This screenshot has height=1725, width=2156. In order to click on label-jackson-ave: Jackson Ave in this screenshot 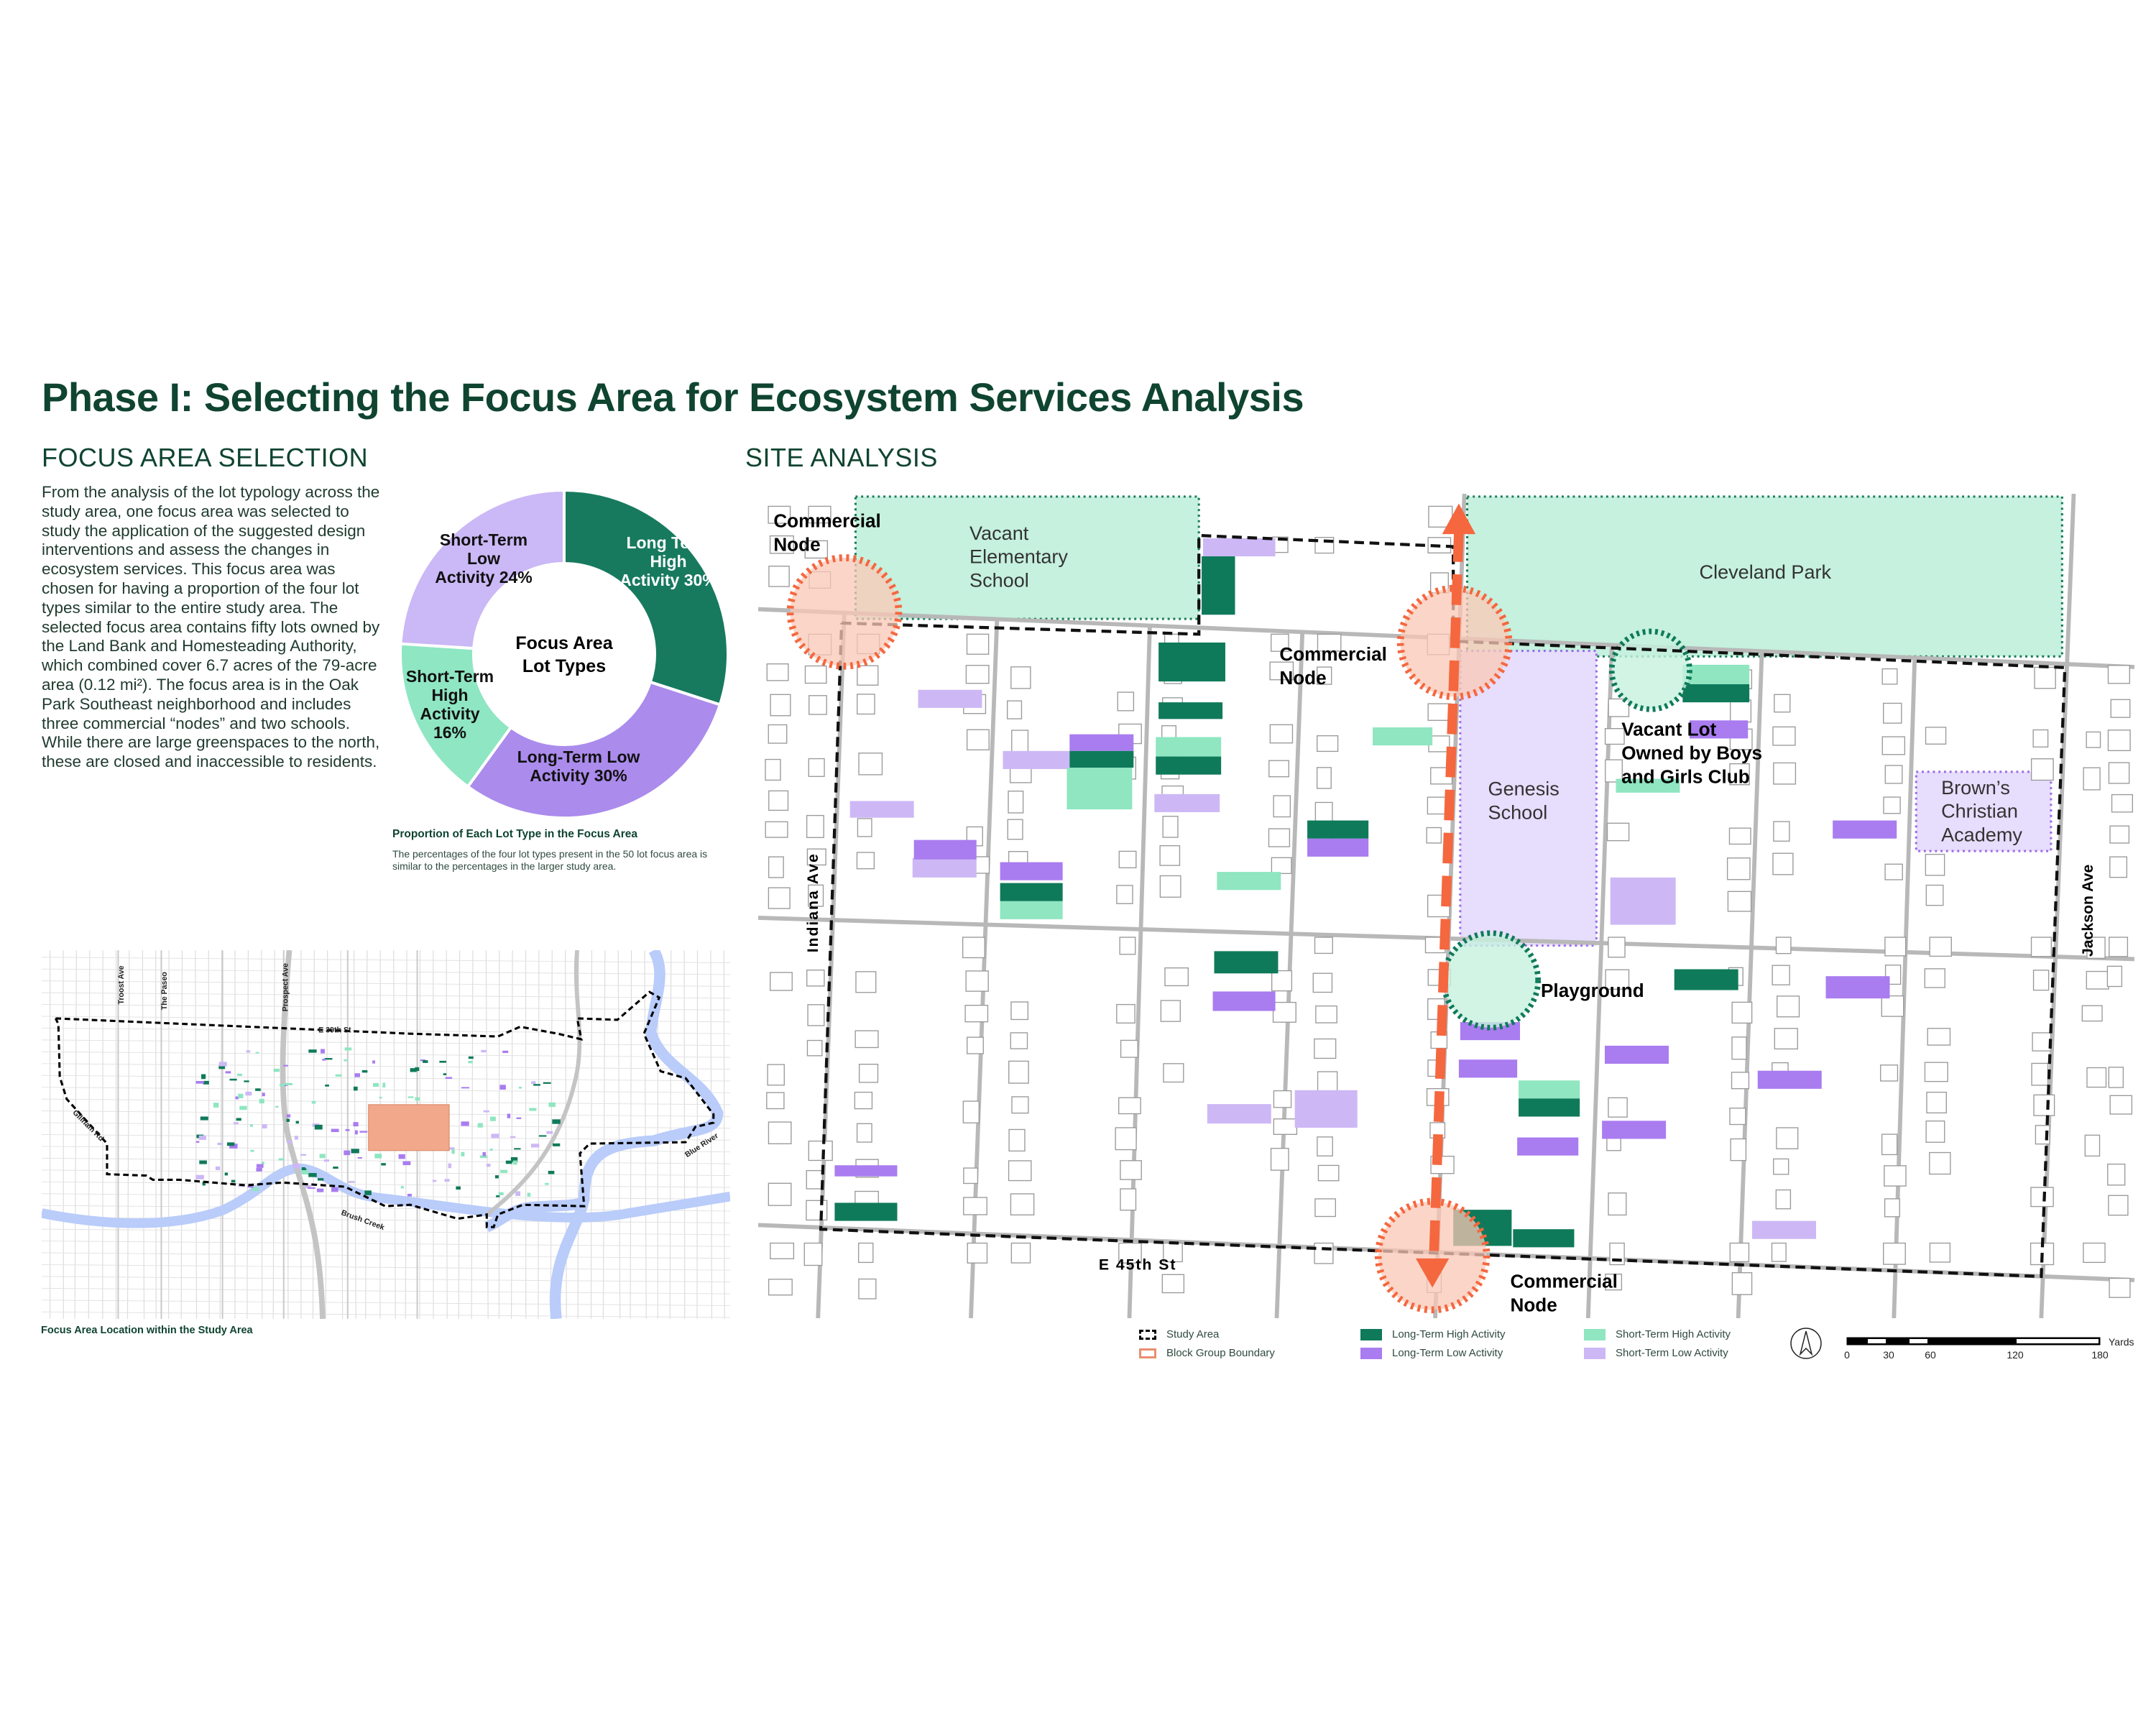, I will do `click(2087, 910)`.